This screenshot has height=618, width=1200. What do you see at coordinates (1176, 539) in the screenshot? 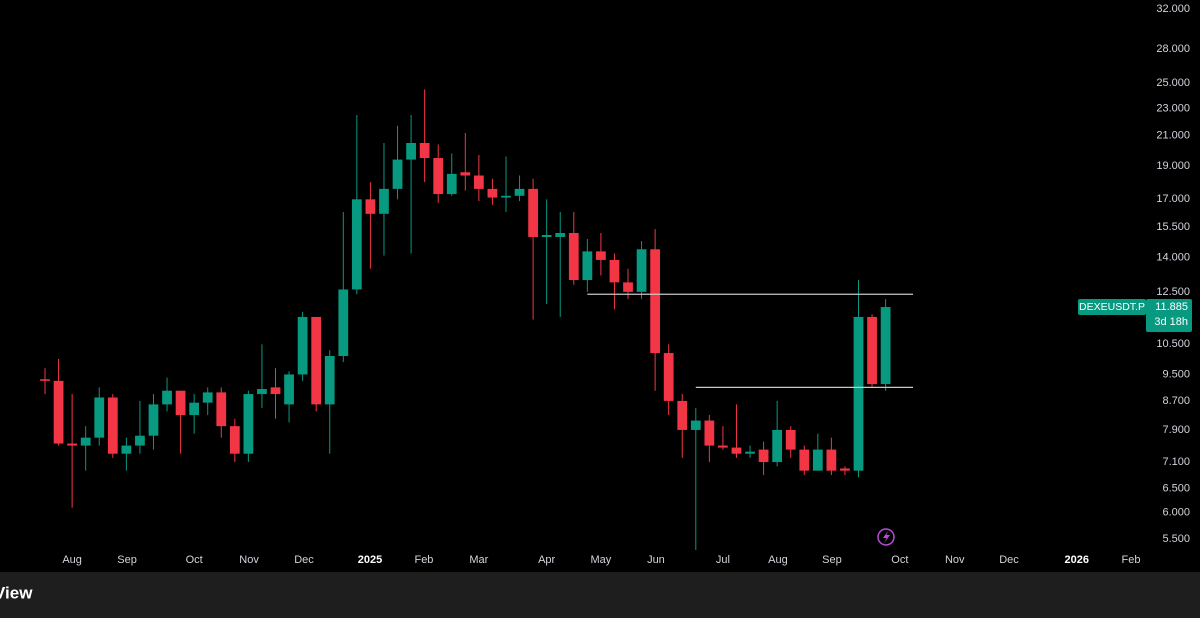
I see `y-tick-label: 5.500` at bounding box center [1176, 539].